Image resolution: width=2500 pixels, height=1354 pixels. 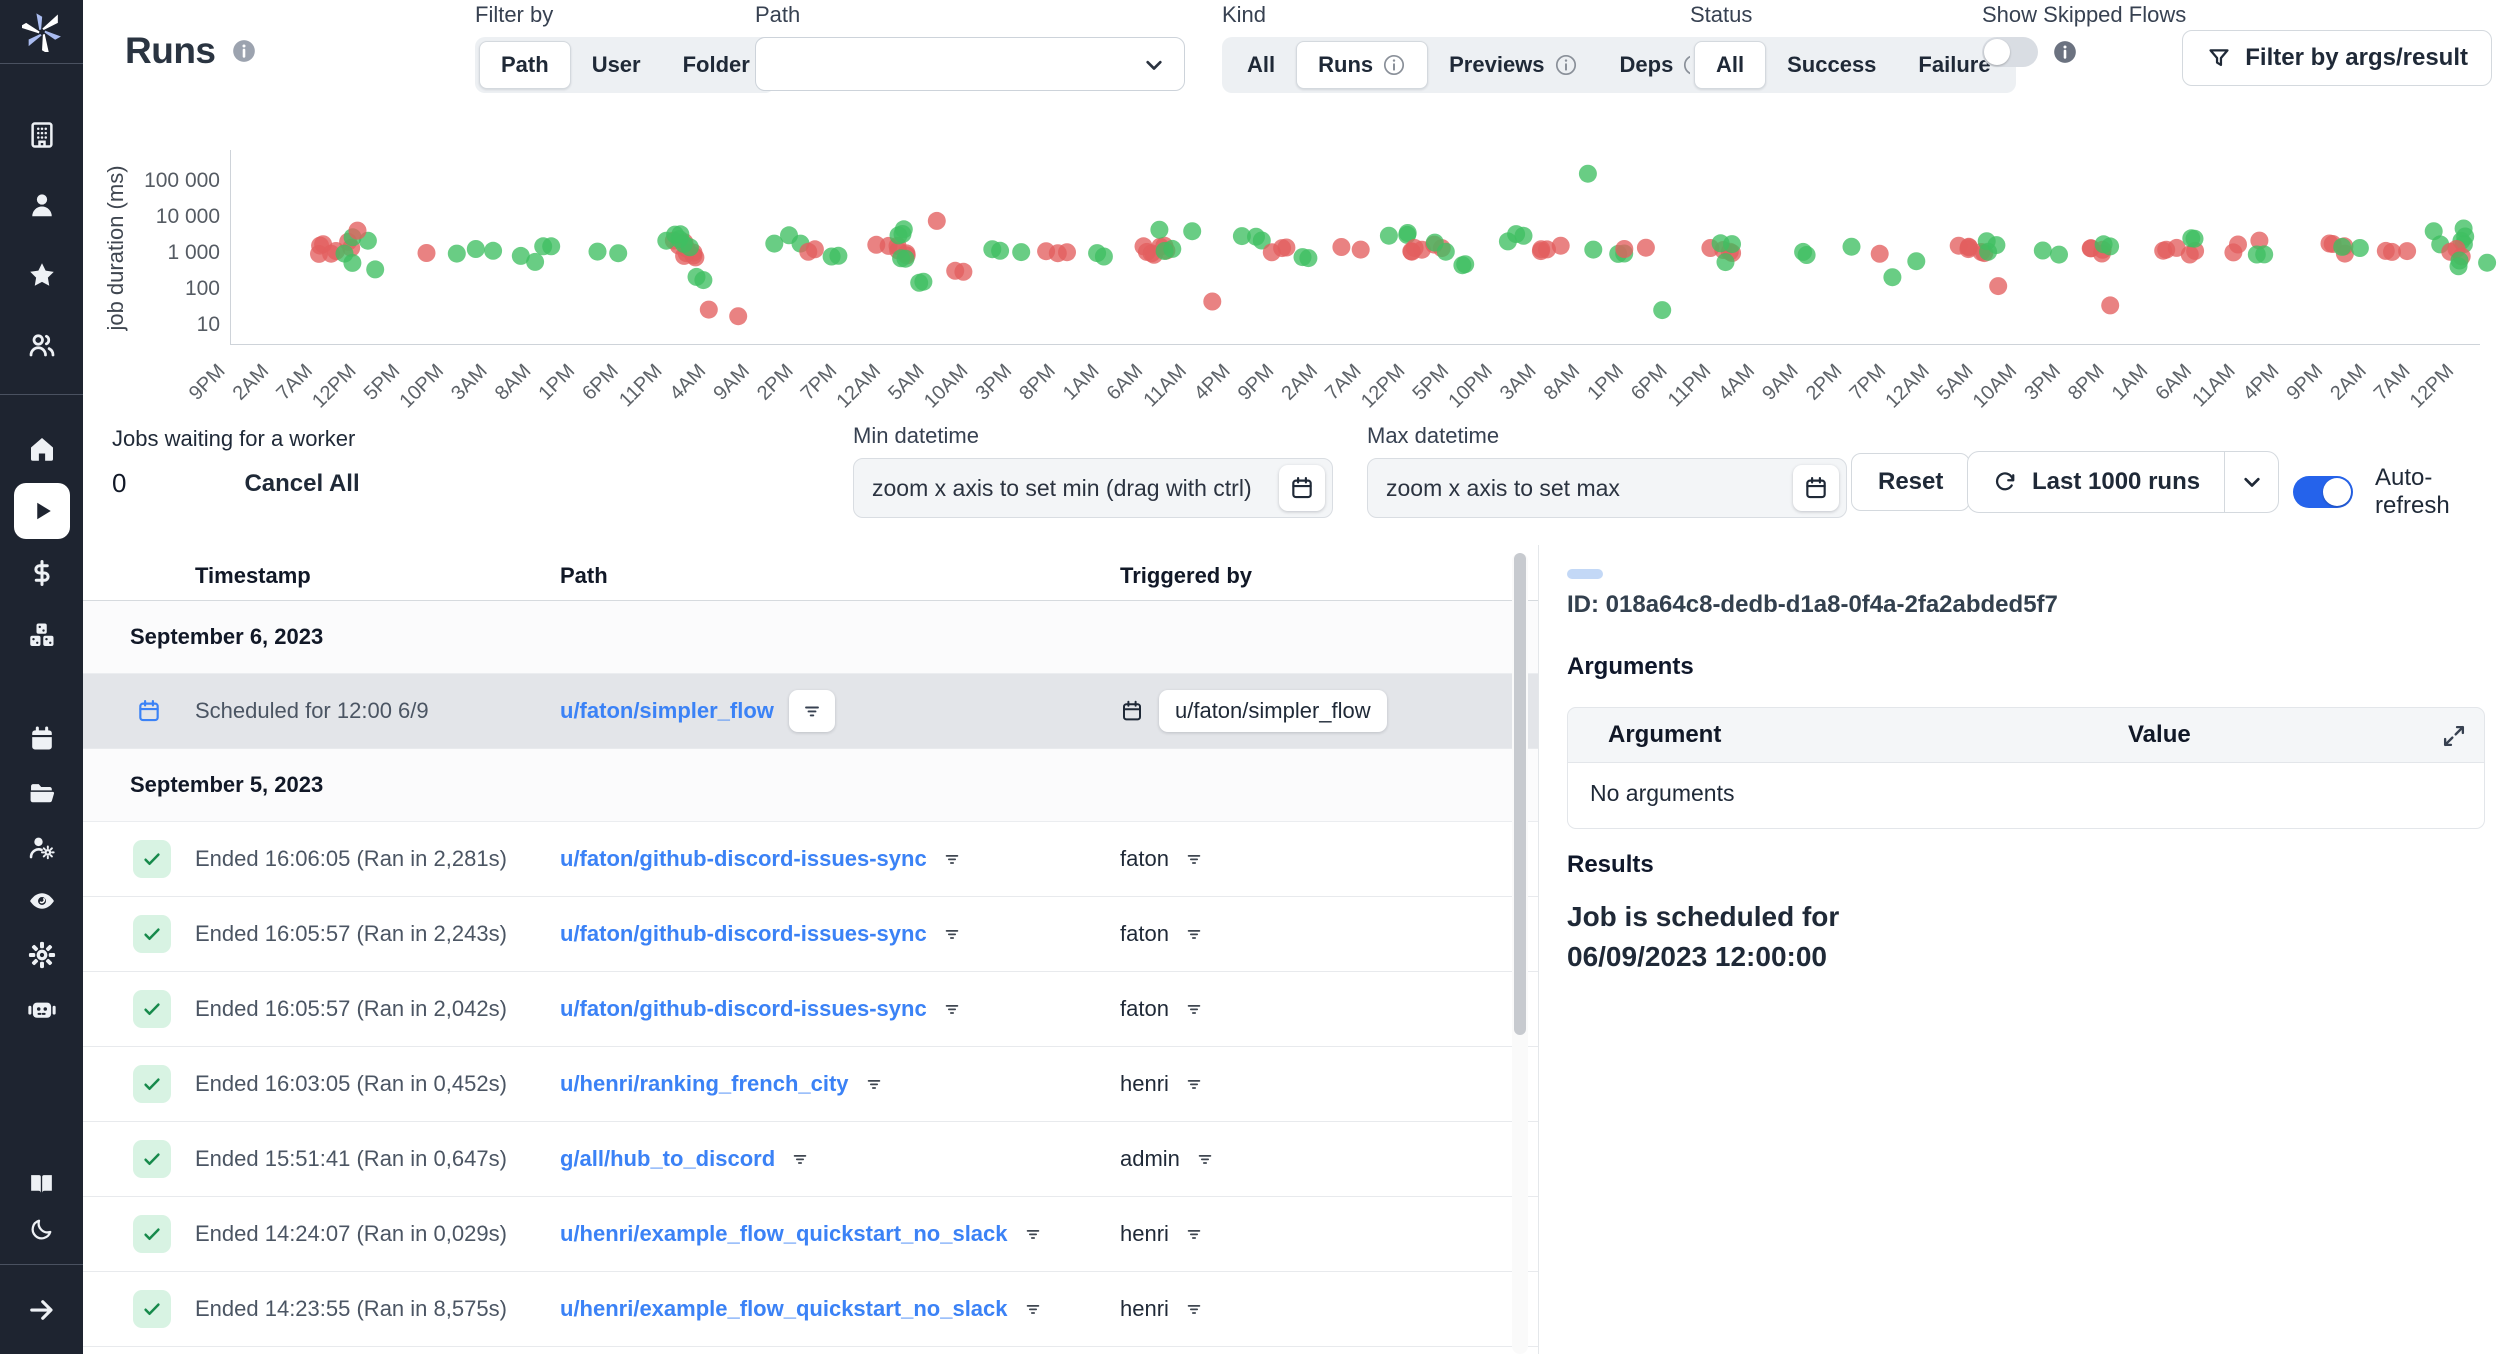 What do you see at coordinates (1630, 666) in the screenshot?
I see `arguments-title: Arguments` at bounding box center [1630, 666].